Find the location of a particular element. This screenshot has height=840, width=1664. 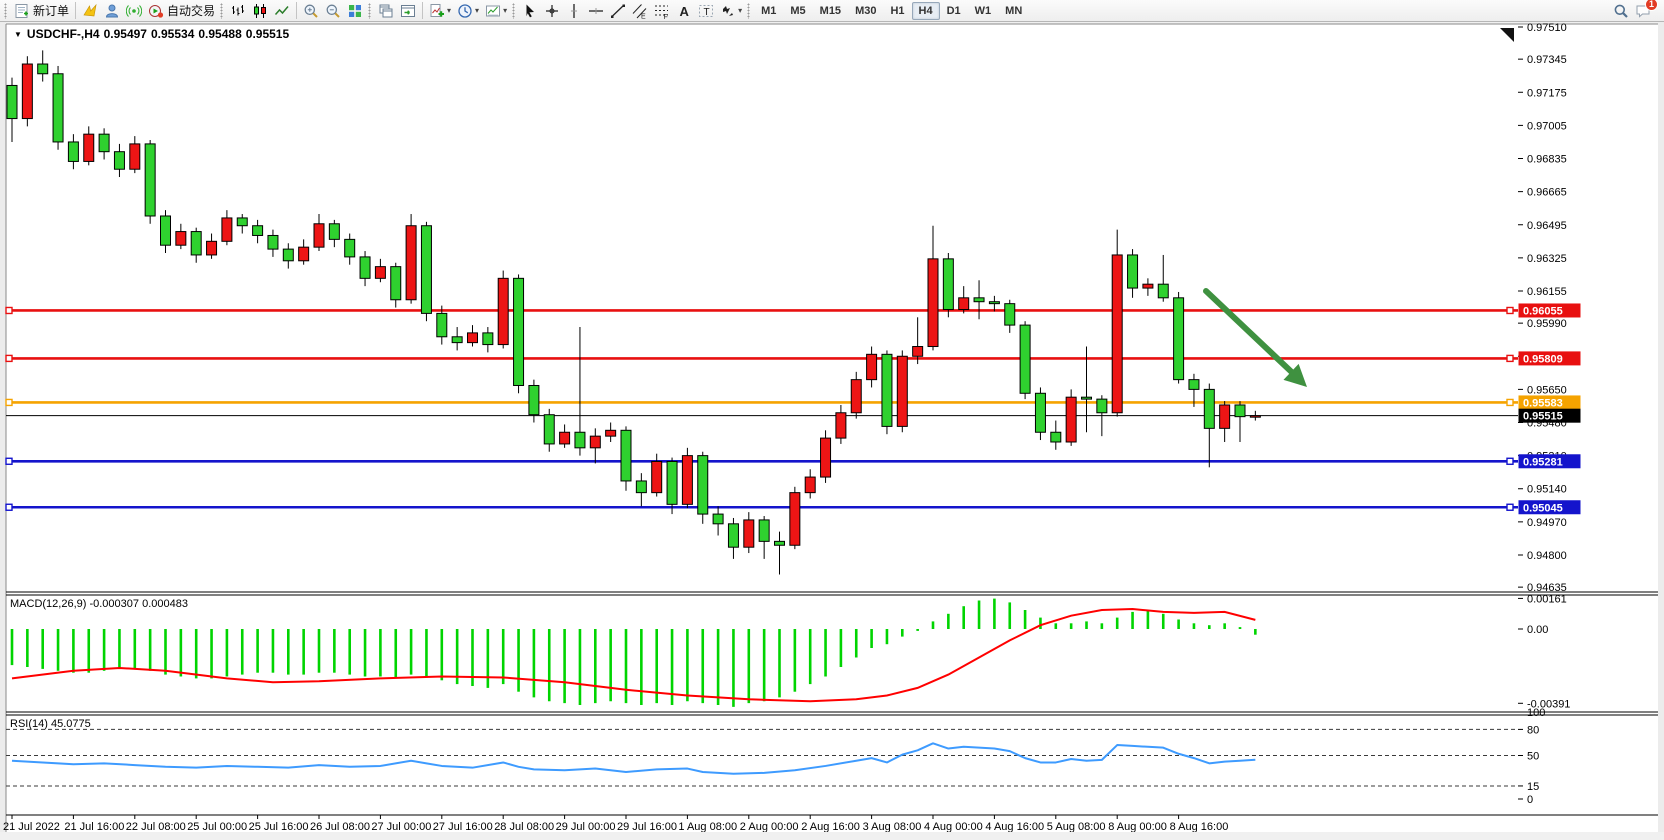

zoom-in-button is located at coordinates (311, 11).